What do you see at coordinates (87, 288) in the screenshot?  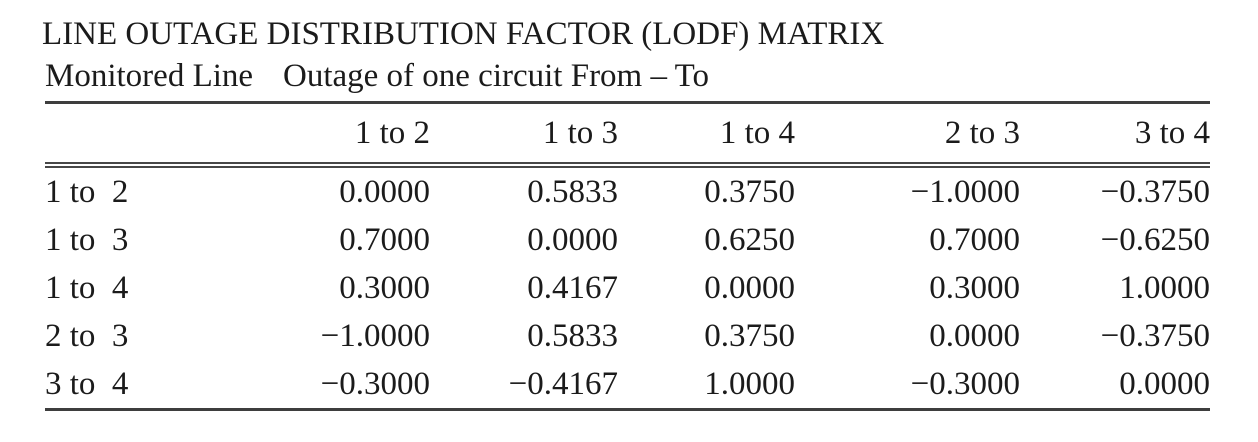 I see `row-label: 1 to 4` at bounding box center [87, 288].